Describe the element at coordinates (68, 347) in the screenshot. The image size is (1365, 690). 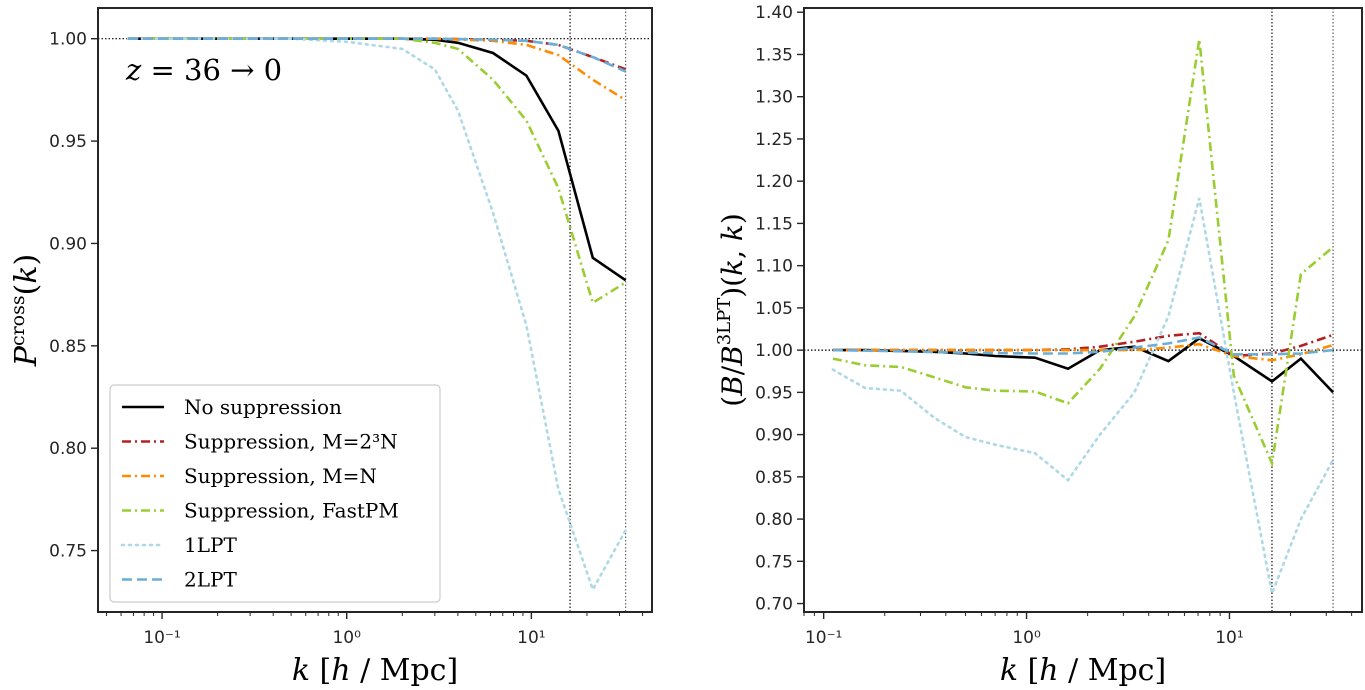
I see `panel0-ytick-label: 0.85` at that location.